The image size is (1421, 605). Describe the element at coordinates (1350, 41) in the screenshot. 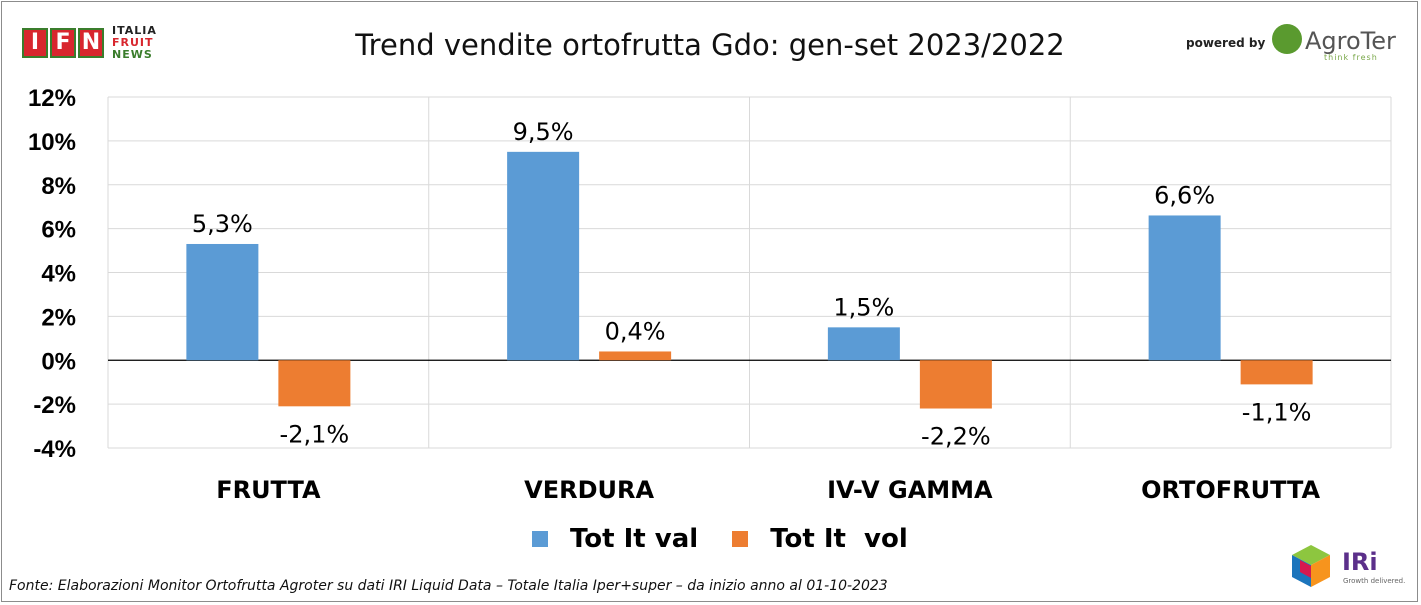

I see `agroter-logo-name: AgroTer` at that location.